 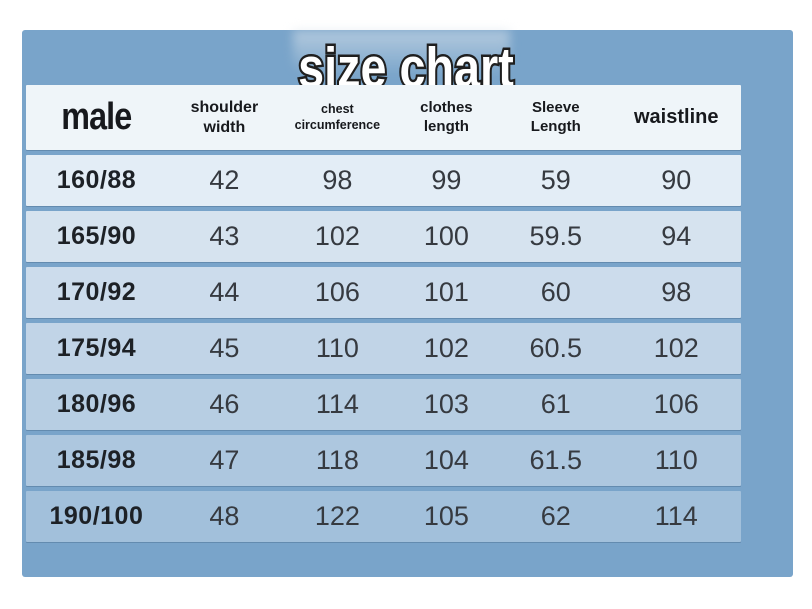 I want to click on header-male: male, so click(x=96, y=116).